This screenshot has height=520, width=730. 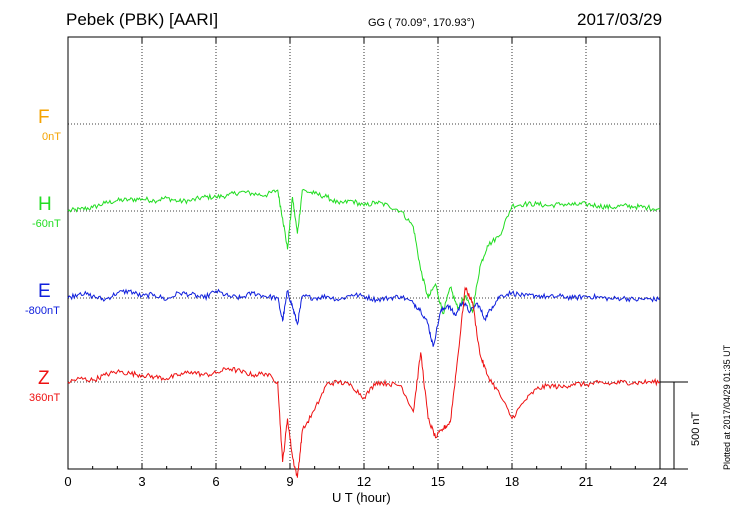 I want to click on component-z-name: Z, so click(x=44, y=378).